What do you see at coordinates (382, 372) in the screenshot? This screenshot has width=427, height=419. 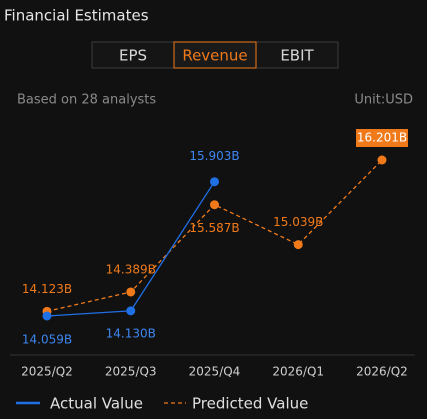 I see `x-tick-label: 2026/Q2` at bounding box center [382, 372].